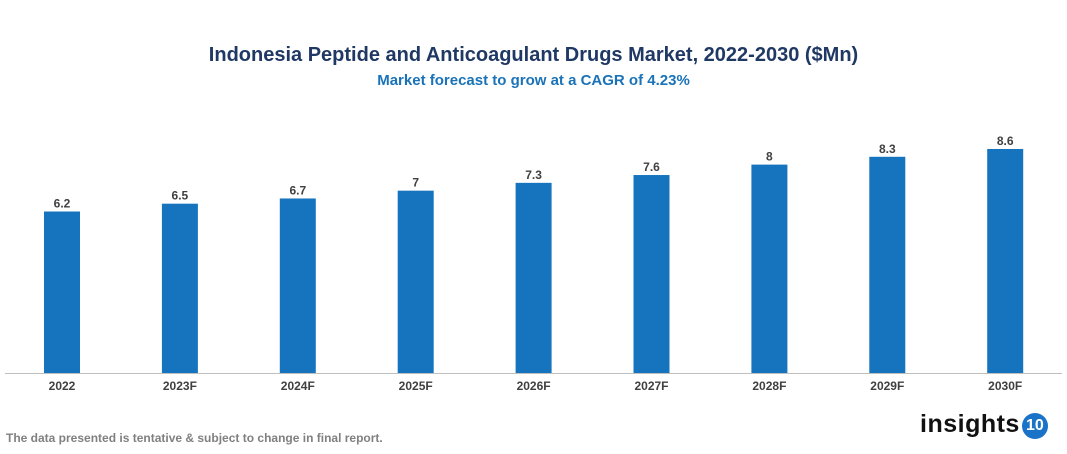 This screenshot has width=1067, height=454. What do you see at coordinates (970, 424) in the screenshot?
I see `logo-text: insights` at bounding box center [970, 424].